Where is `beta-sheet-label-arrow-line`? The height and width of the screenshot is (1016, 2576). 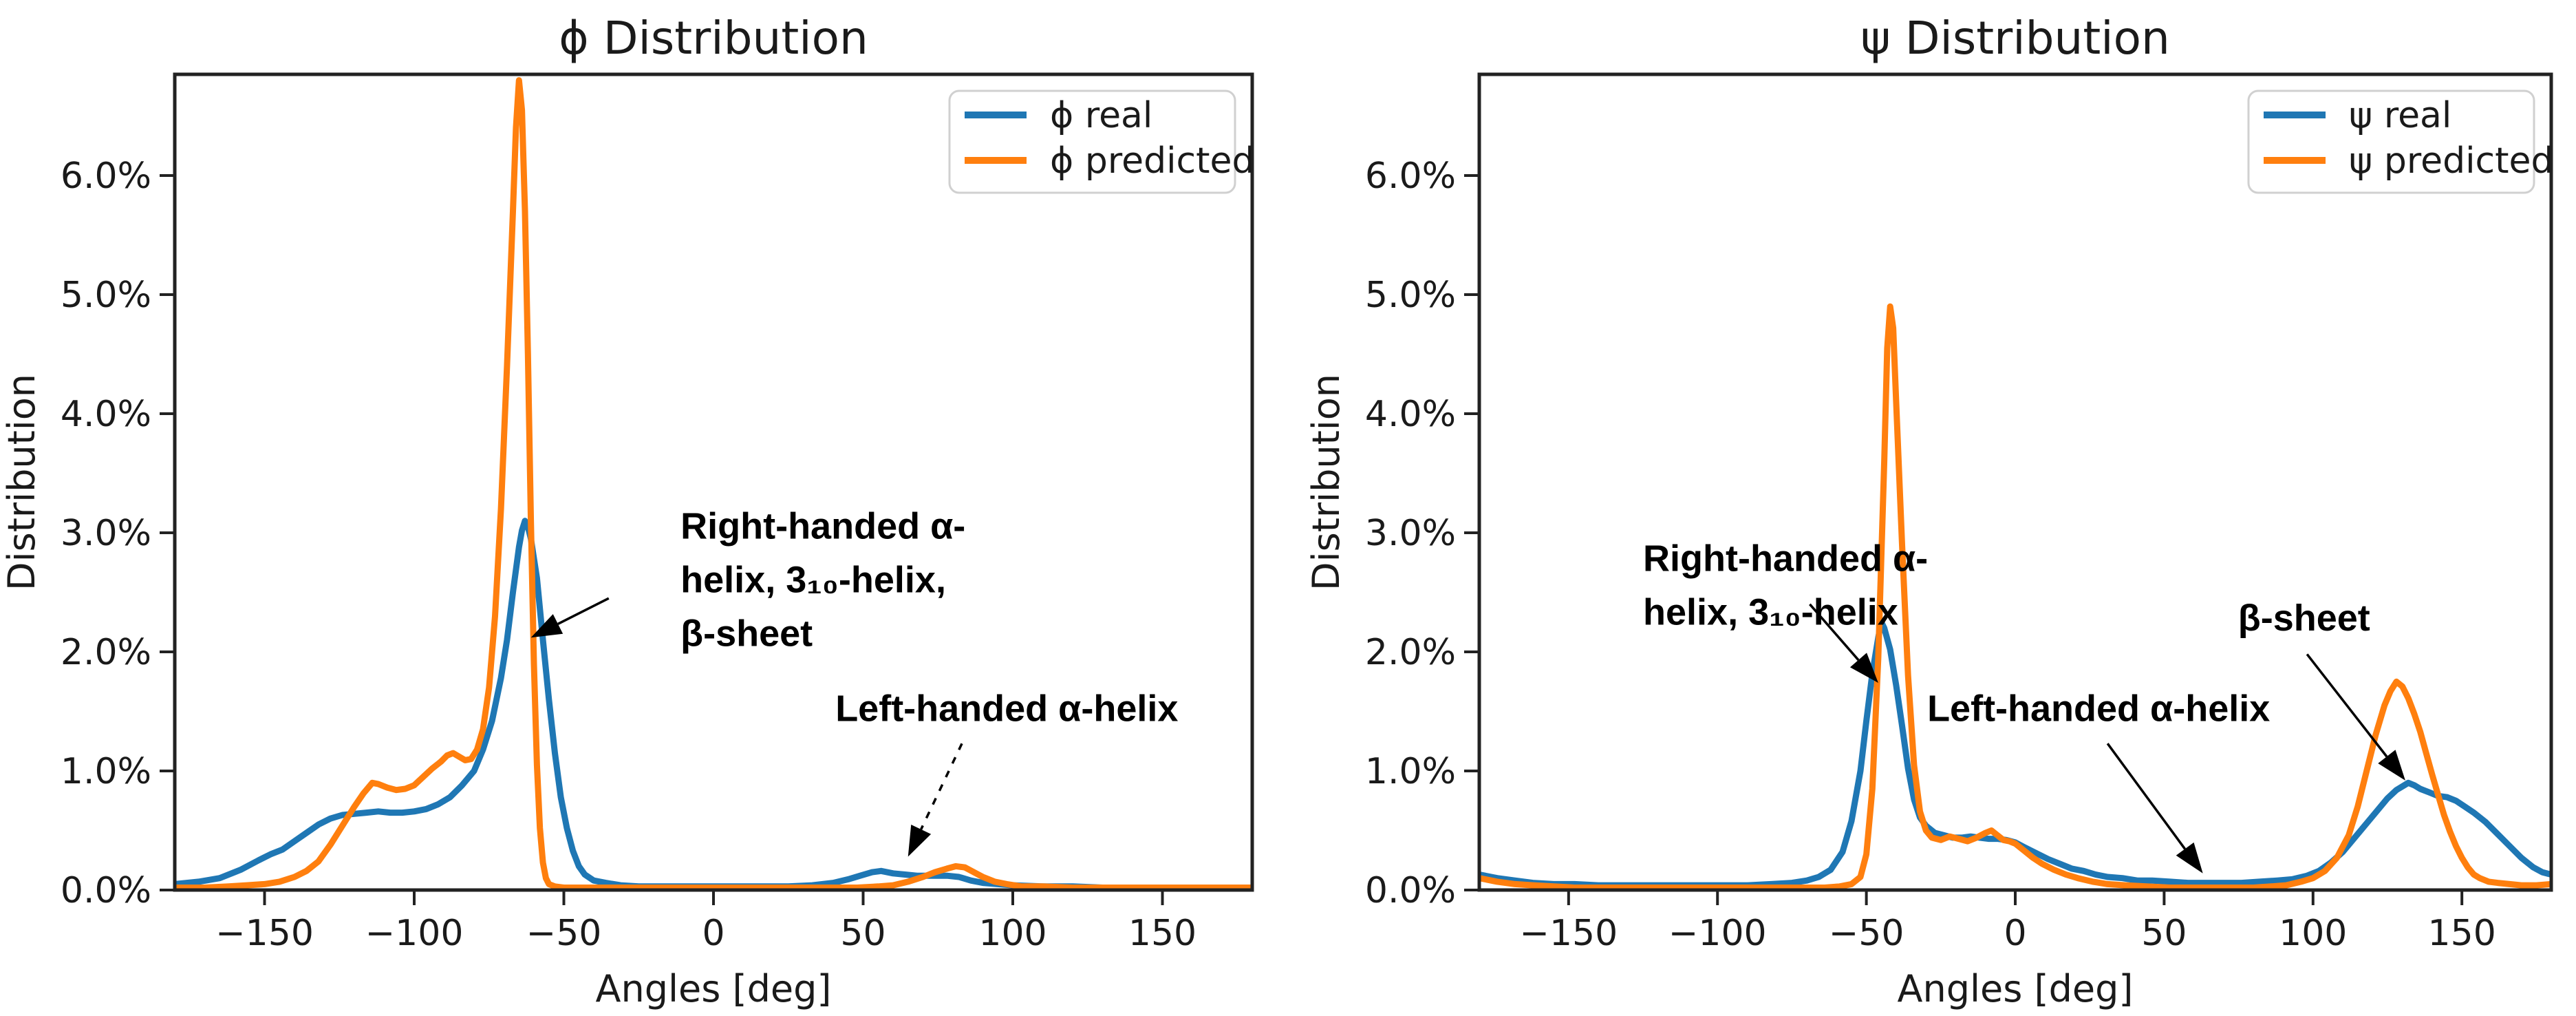 beta-sheet-label-arrow-line is located at coordinates (2347, 705).